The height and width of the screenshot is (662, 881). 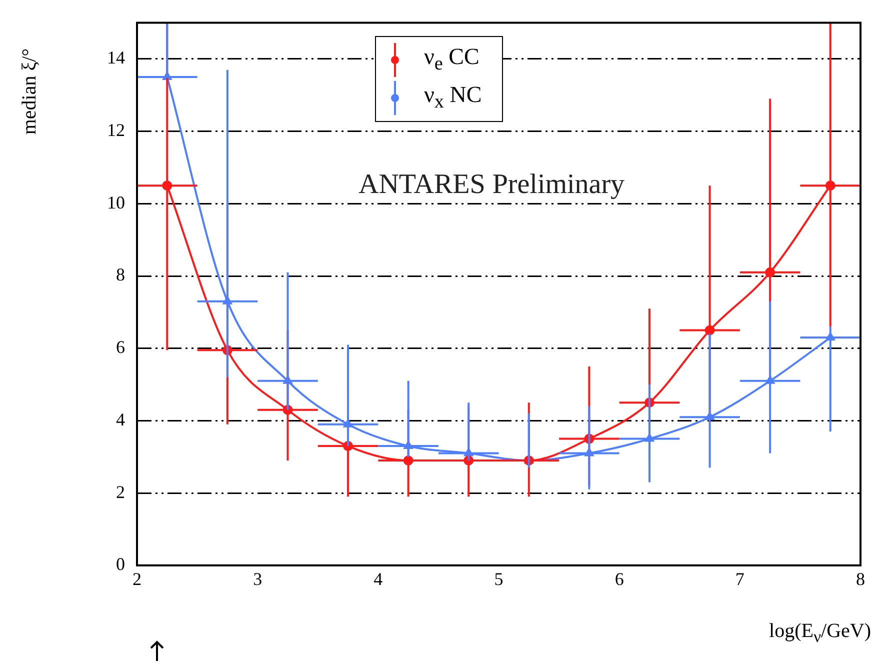 What do you see at coordinates (116, 202) in the screenshot?
I see `y-tick-label: 10` at bounding box center [116, 202].